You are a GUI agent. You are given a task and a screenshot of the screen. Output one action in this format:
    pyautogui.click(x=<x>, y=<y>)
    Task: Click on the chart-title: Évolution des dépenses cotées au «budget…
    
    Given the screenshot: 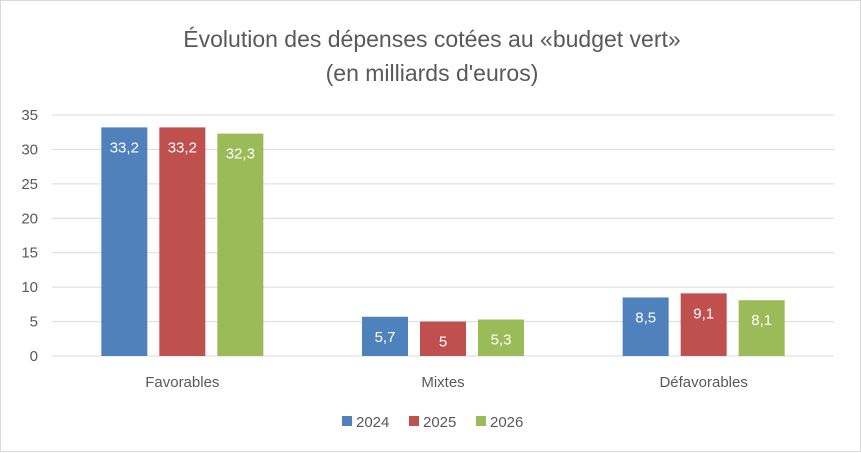 What is the action you would take?
    pyautogui.click(x=431, y=39)
    